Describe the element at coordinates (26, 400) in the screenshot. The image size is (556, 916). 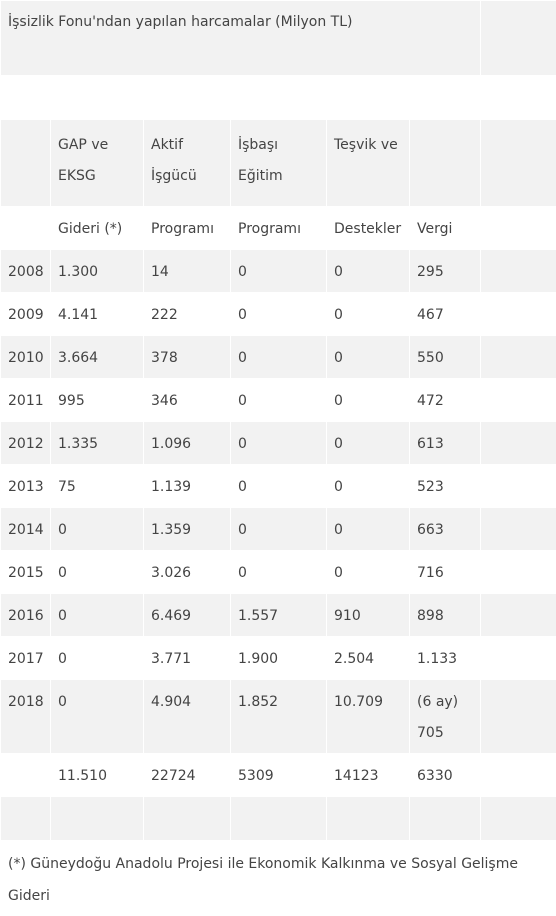
I see `year-cell: 2011` at that location.